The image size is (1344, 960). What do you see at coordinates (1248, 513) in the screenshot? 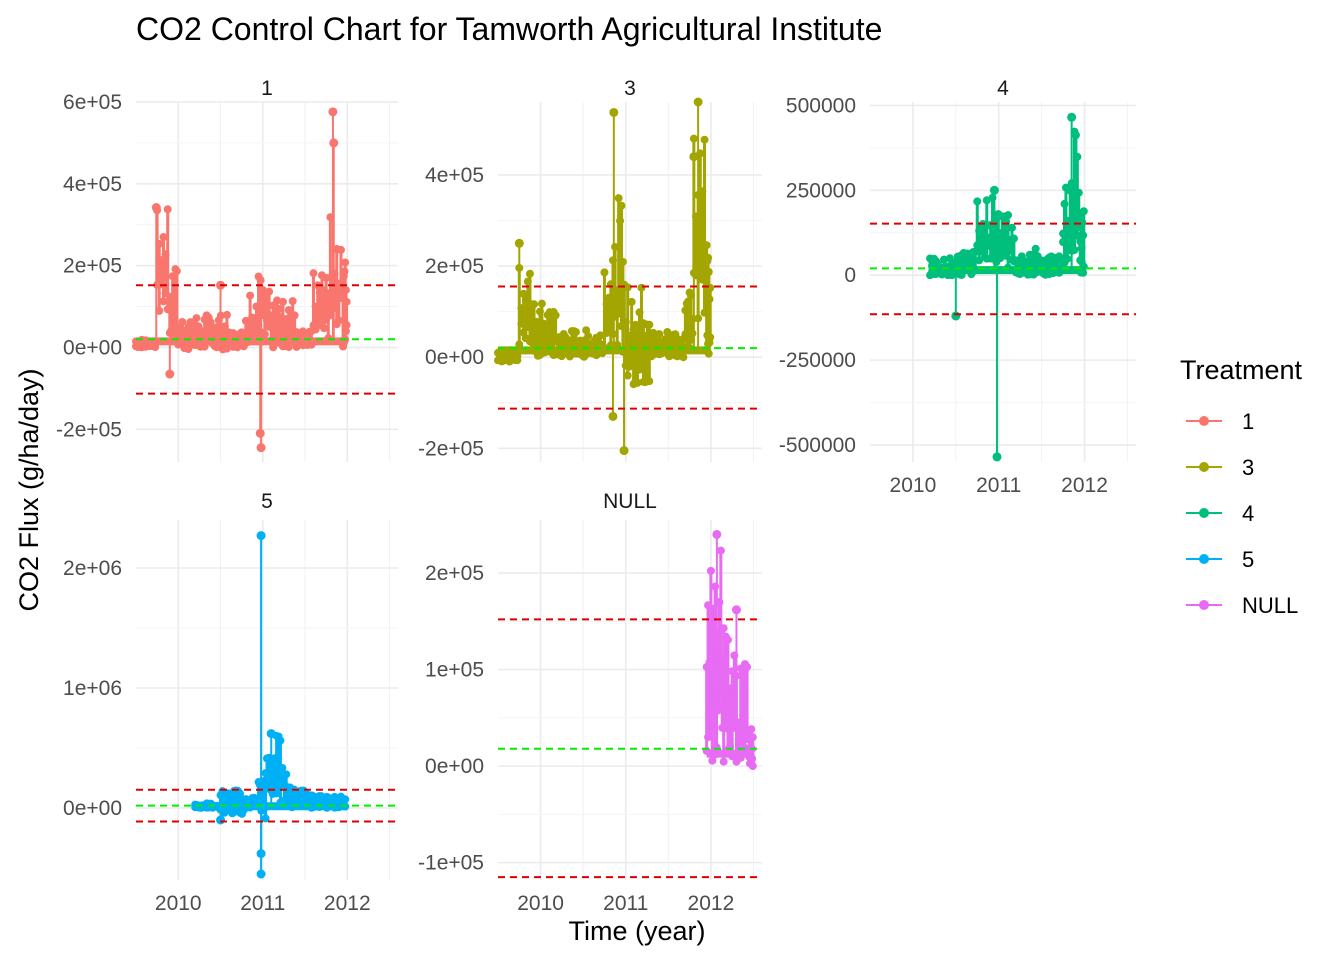
I see `legend-label: 4` at bounding box center [1248, 513].